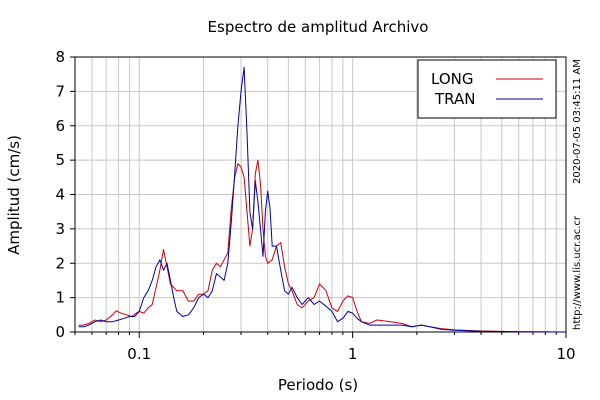 This screenshot has width=600, height=400. I want to click on timestamp-note: 2020-07-05 03:45:11 AM, so click(577, 121).